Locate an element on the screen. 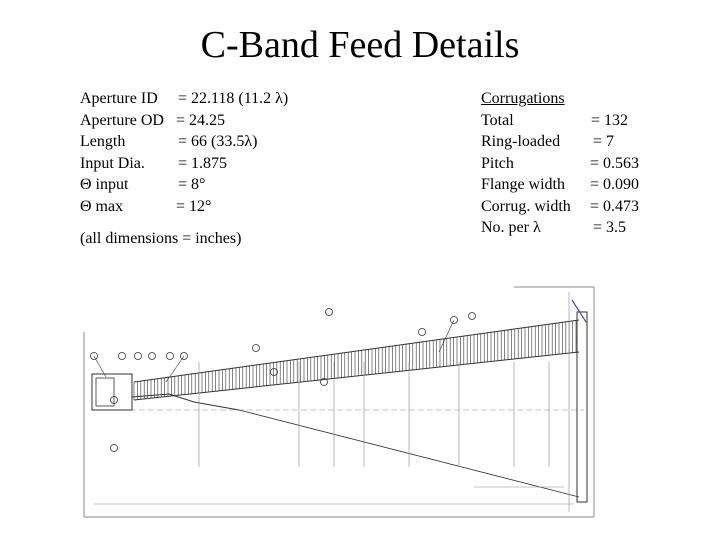  horn-inner-wall is located at coordinates (356, 376).